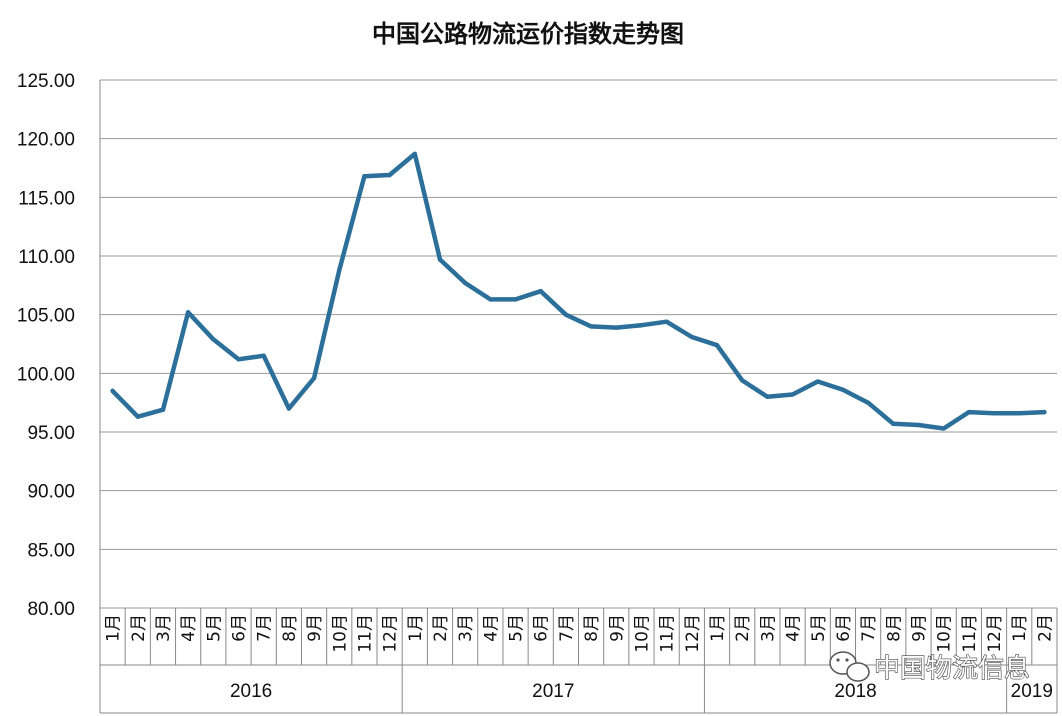 Image resolution: width=1062 pixels, height=716 pixels. What do you see at coordinates (251, 691) in the screenshot?
I see `year-label: 2016` at bounding box center [251, 691].